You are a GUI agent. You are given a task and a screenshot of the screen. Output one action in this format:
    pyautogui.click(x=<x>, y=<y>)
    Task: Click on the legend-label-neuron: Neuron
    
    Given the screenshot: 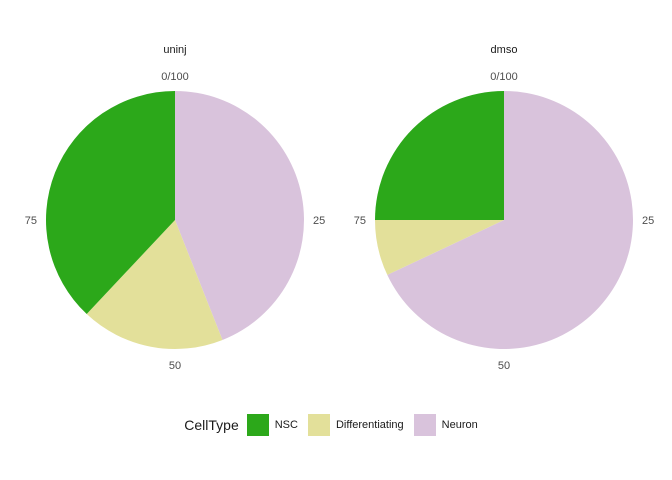 What is the action you would take?
    pyautogui.click(x=459, y=425)
    